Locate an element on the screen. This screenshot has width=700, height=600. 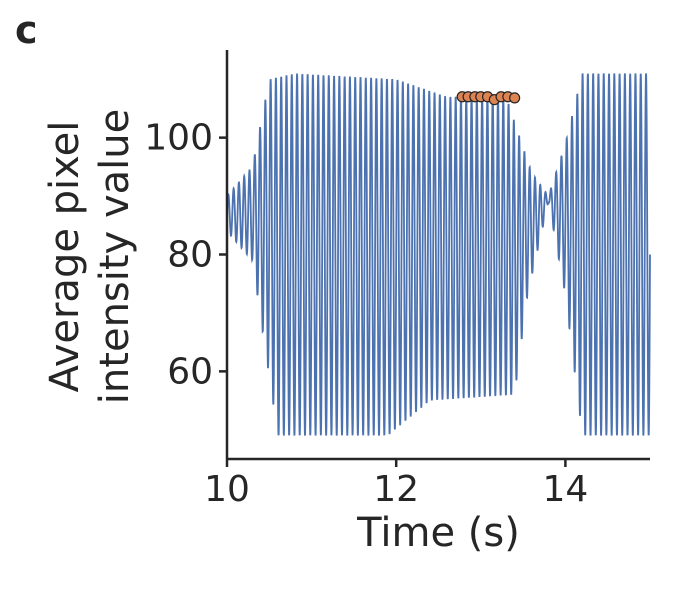
y-tick-label: 80 is located at coordinates (190, 255).